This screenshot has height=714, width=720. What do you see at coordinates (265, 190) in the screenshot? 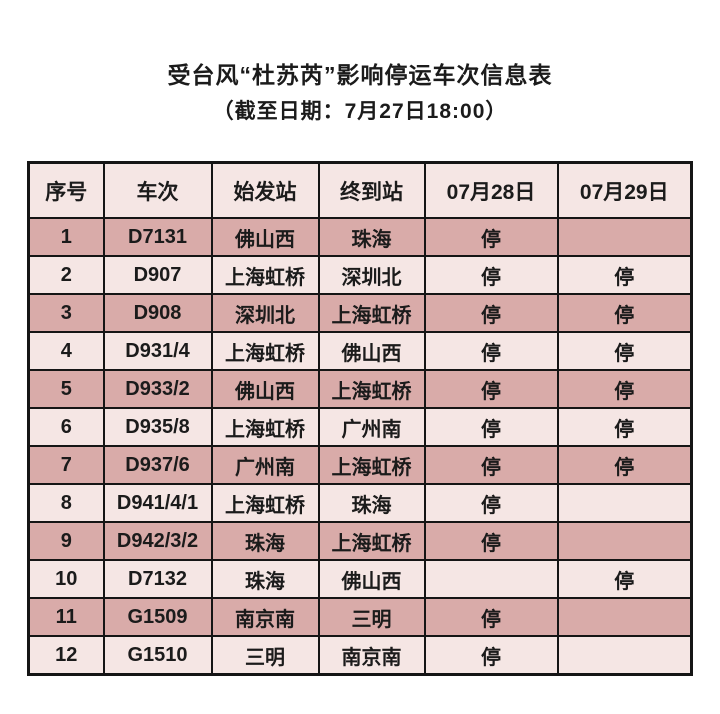
I see `col-header-from: 始发站` at bounding box center [265, 190].